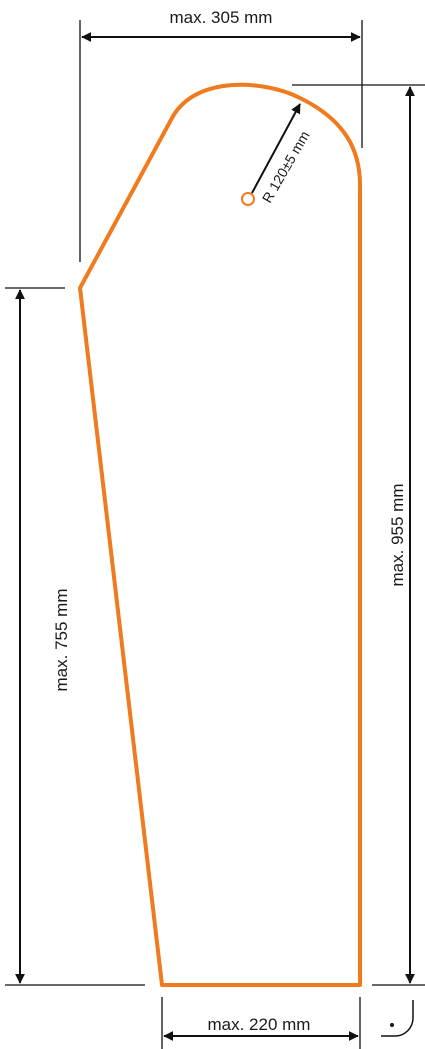 Image resolution: width=425 pixels, height=1049 pixels. What do you see at coordinates (282, 154) in the screenshot?
I see `radius-dimension: R 120±5 mm` at bounding box center [282, 154].